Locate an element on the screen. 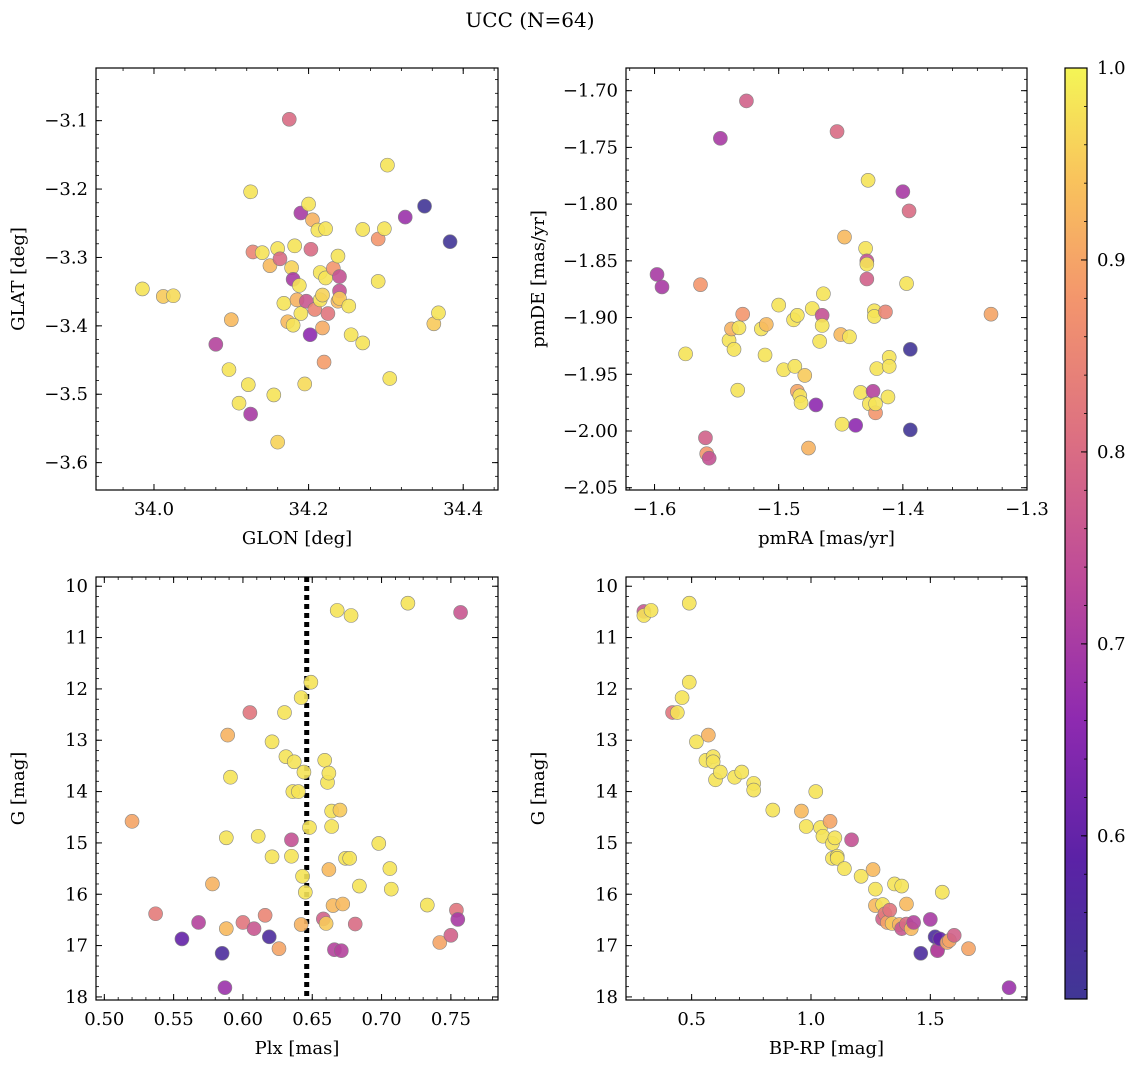 The image size is (1136, 1067). colorbar: 0.6 0.7 0.8 0.9 1.0 is located at coordinates (1095, 529).